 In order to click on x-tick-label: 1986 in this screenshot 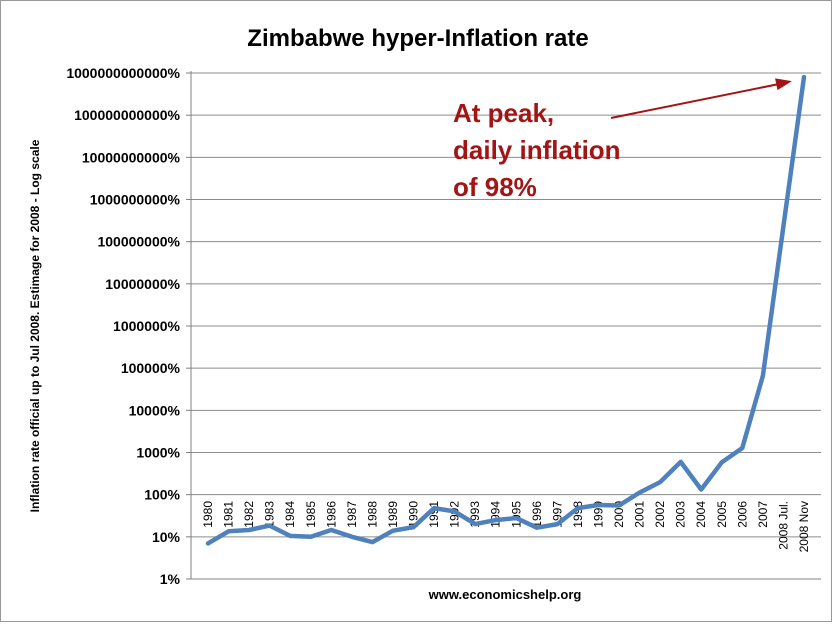, I will do `click(331, 514)`.